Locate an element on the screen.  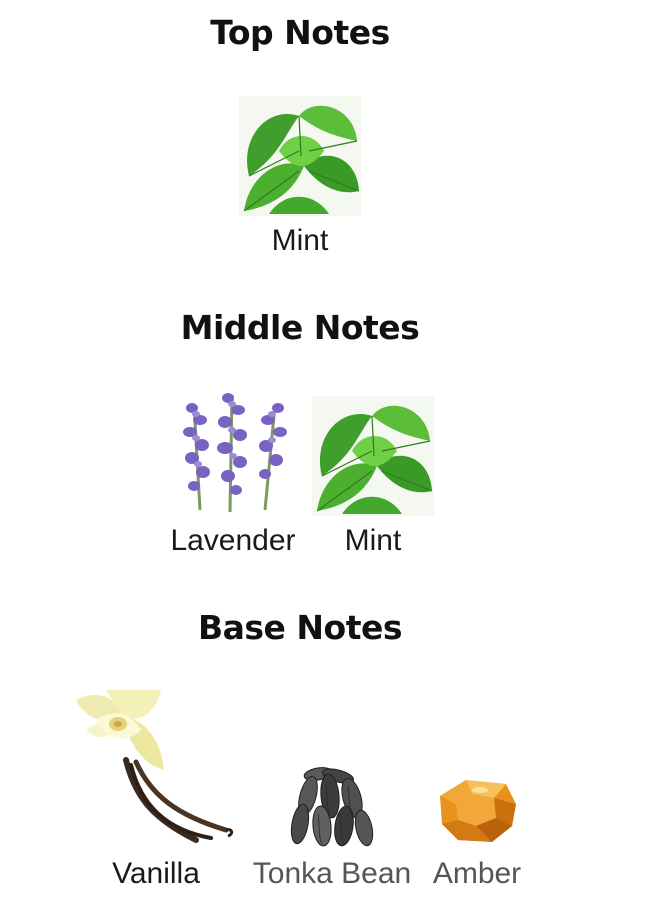
note-label-lavender: Lavender is located at coordinates (233, 540).